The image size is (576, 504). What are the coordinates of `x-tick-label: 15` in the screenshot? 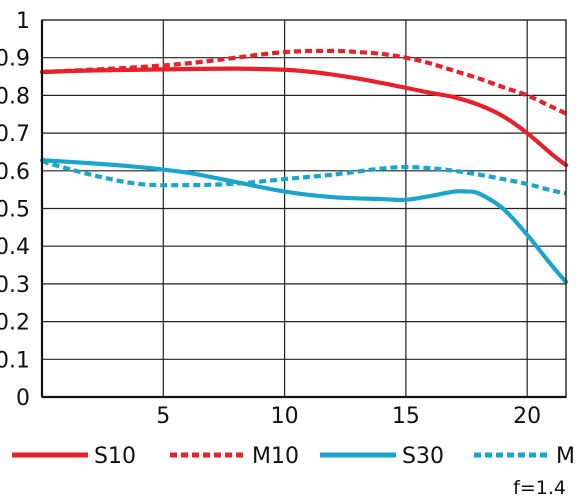 It's located at (406, 416).